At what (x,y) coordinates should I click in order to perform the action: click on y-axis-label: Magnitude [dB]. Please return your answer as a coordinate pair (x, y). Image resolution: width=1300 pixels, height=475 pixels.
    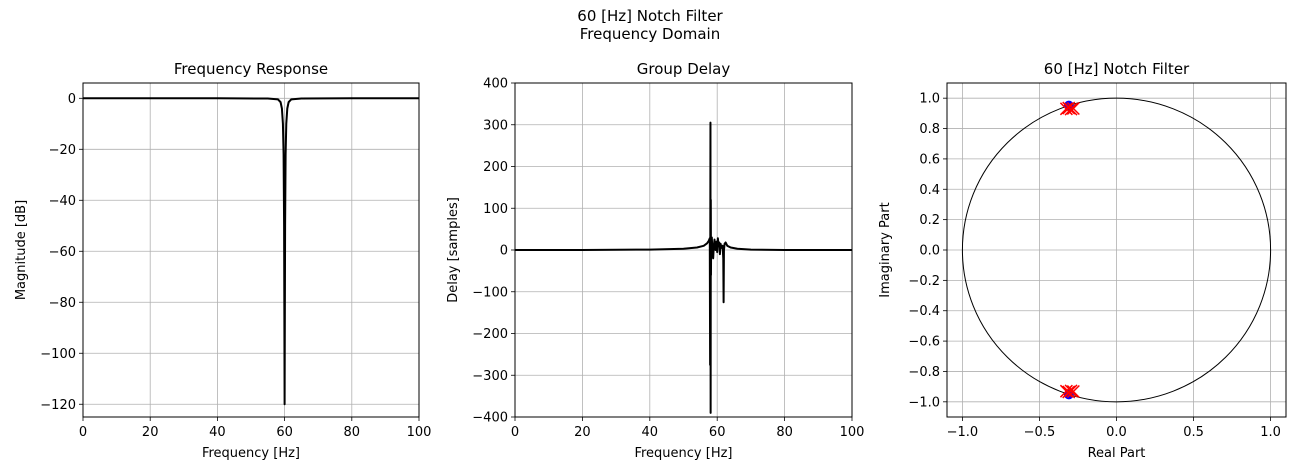
    Looking at the image, I should click on (21, 250).